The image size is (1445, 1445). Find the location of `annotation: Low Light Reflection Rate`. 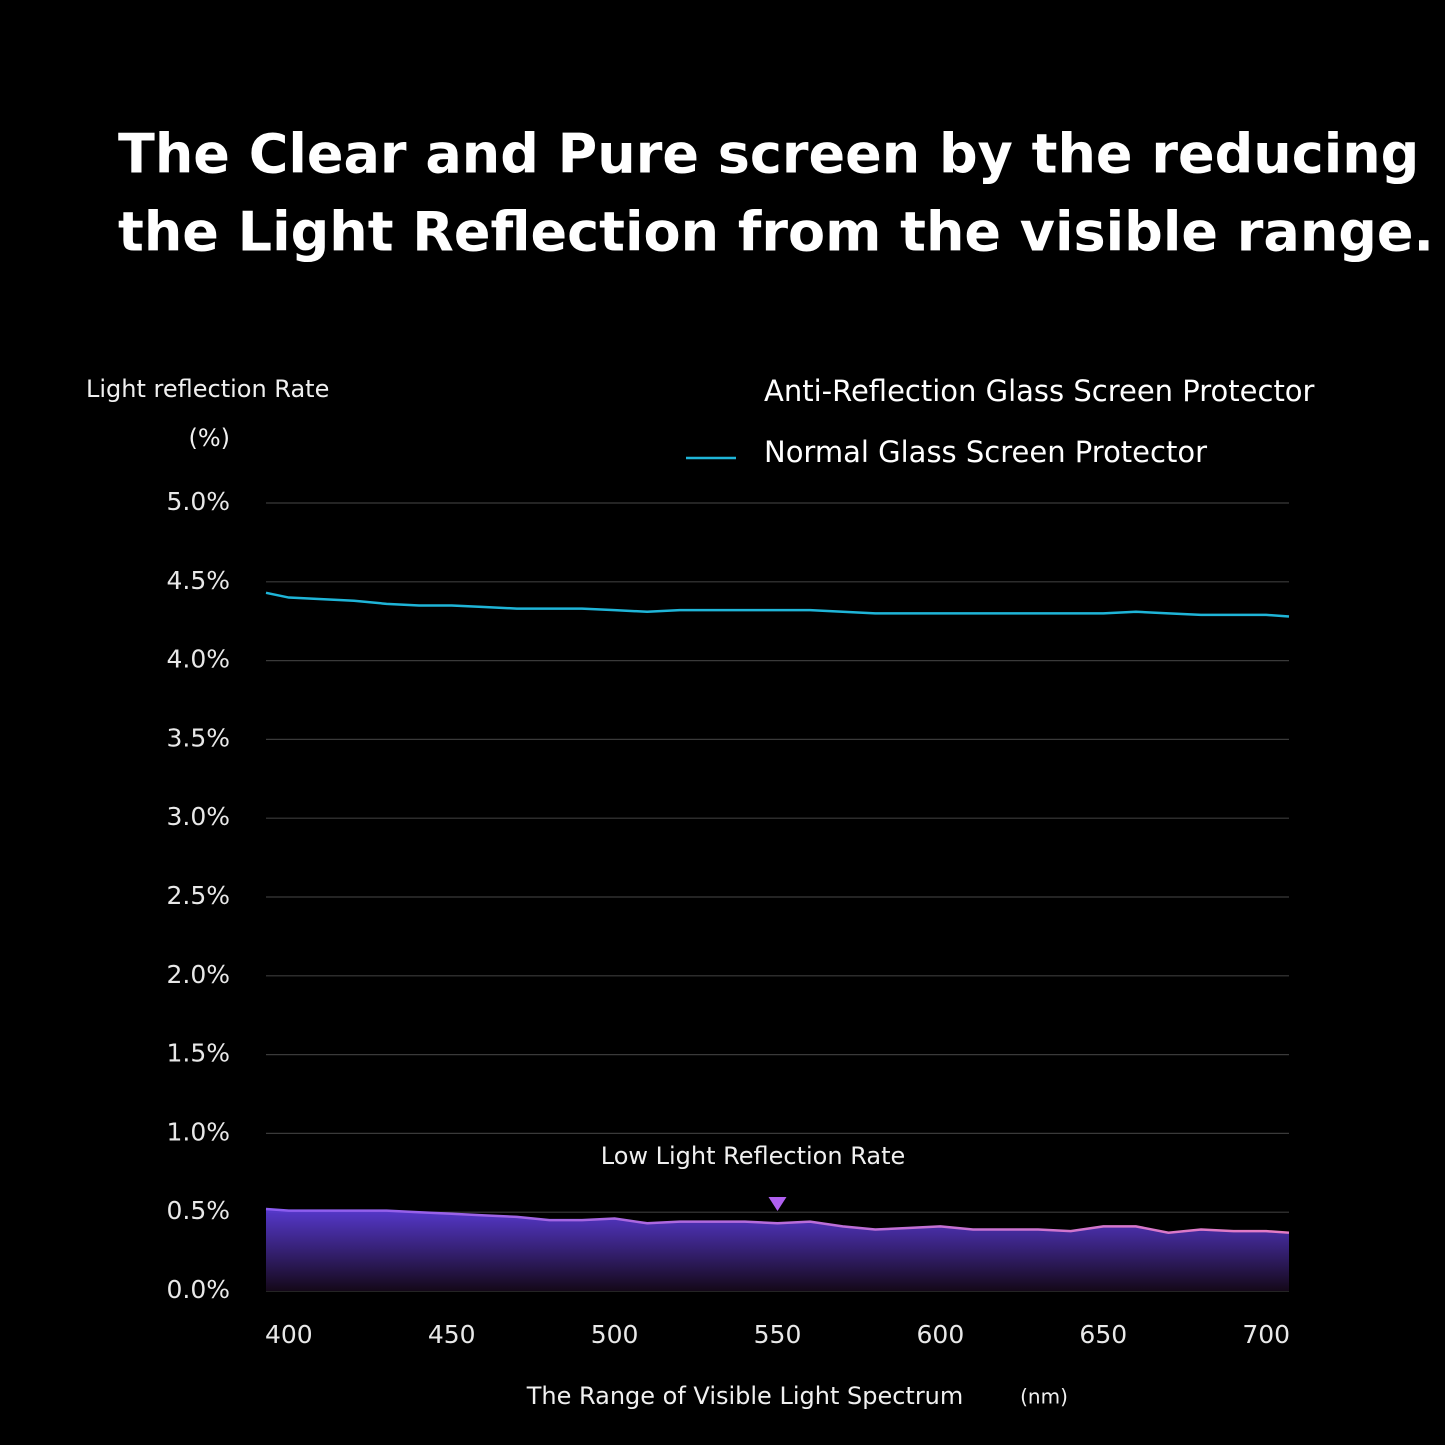

annotation: Low Light Reflection Rate is located at coordinates (753, 1156).